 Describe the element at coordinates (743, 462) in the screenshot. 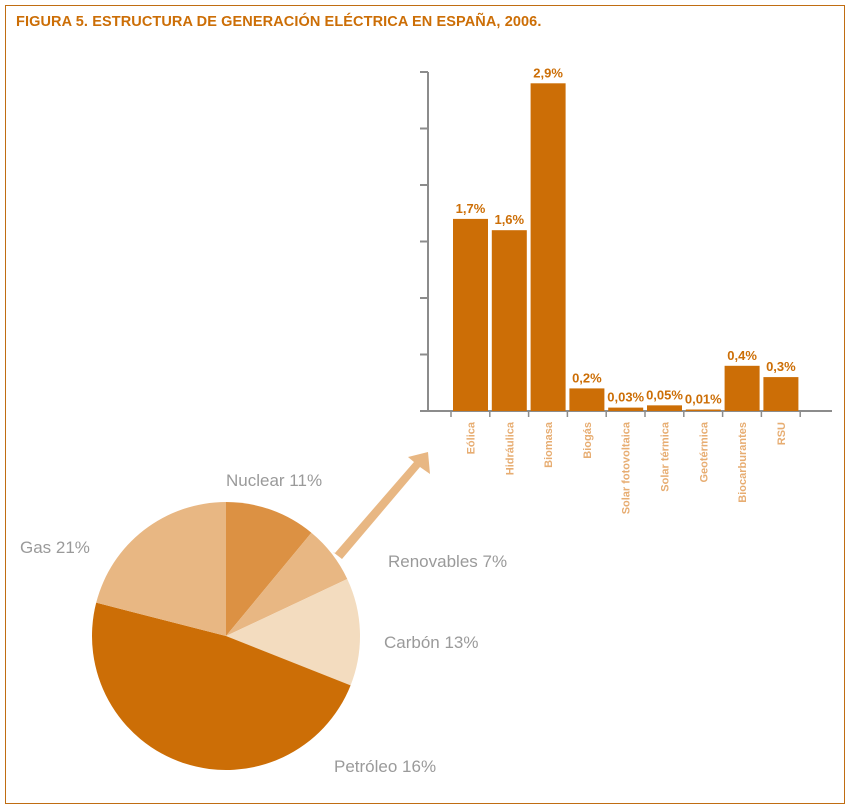

I see `category-label-7: Biocarburantes` at that location.